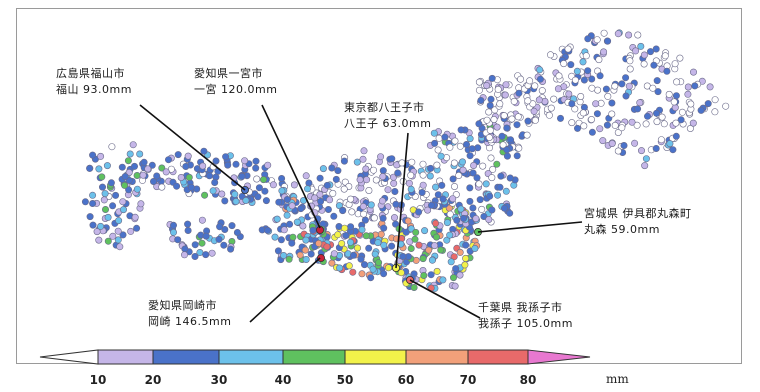 Image resolution: width=760 pixels, height=392 pixels. What do you see at coordinates (406, 380) in the screenshot?
I see `legend-tick-60: 60` at bounding box center [406, 380].